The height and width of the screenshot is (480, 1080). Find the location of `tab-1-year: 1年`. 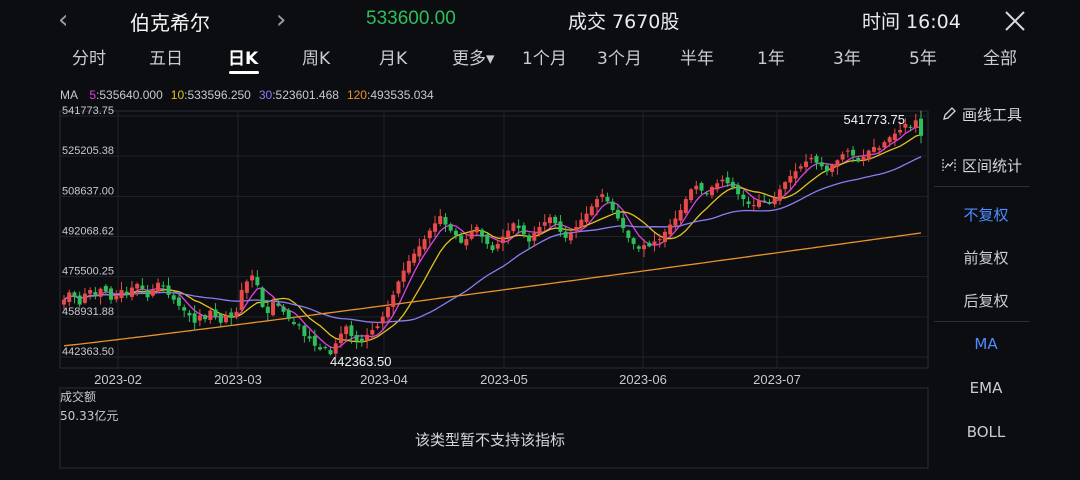

tab-1-year: 1年 is located at coordinates (771, 59).